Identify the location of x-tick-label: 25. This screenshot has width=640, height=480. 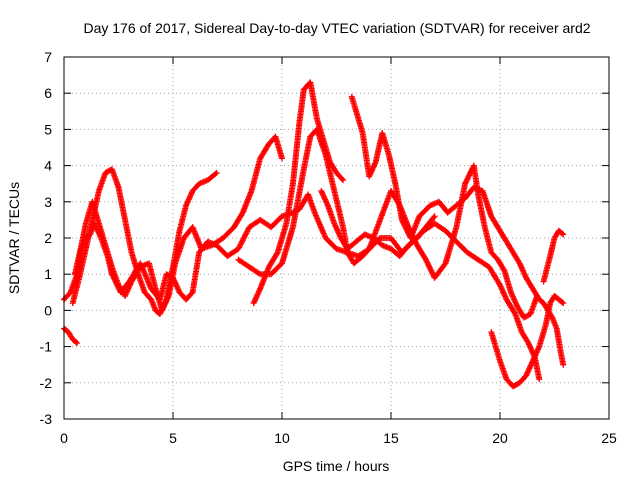
(609, 438).